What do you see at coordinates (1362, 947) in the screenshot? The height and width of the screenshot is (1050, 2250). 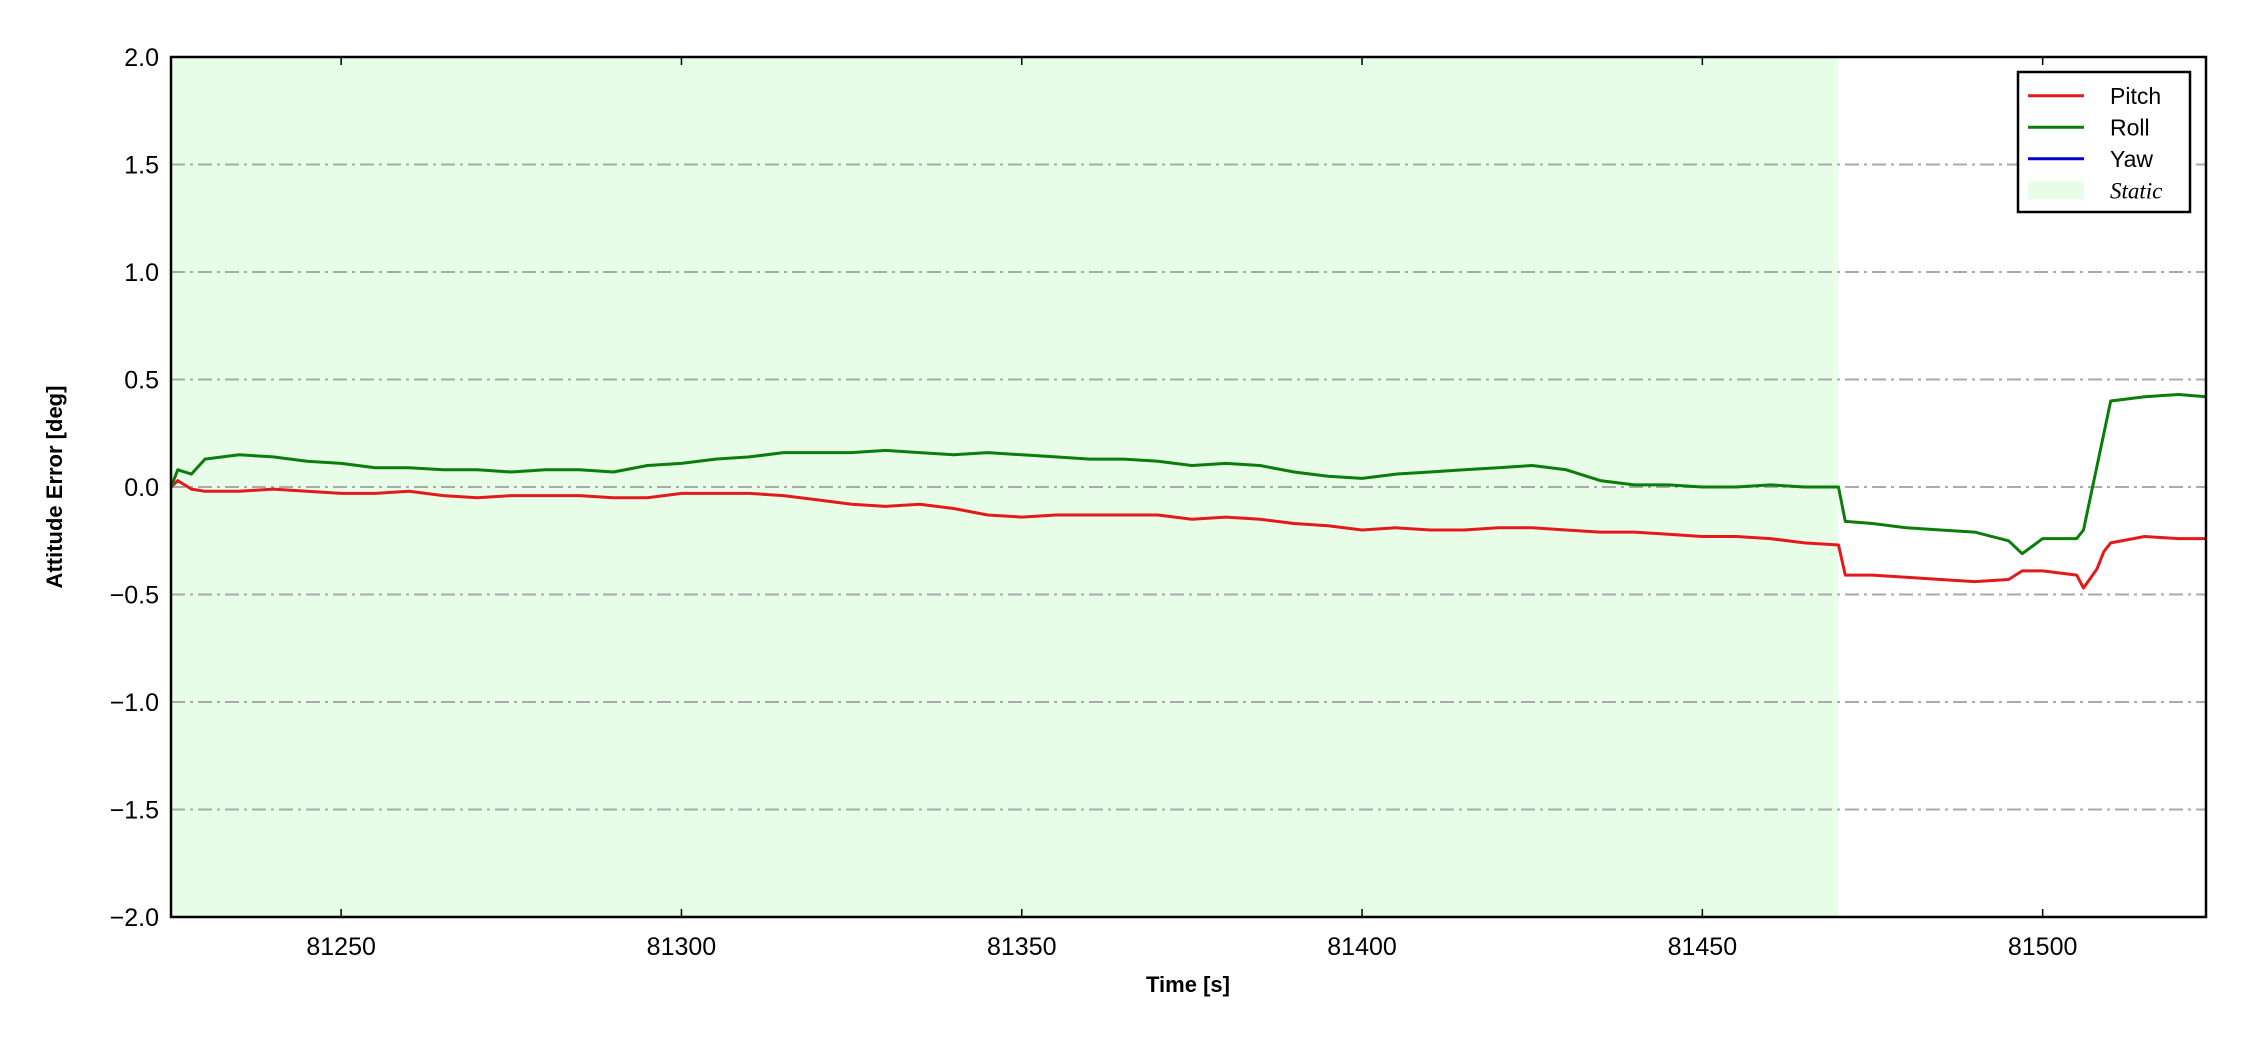 I see `x-tick-label: 81400` at bounding box center [1362, 947].